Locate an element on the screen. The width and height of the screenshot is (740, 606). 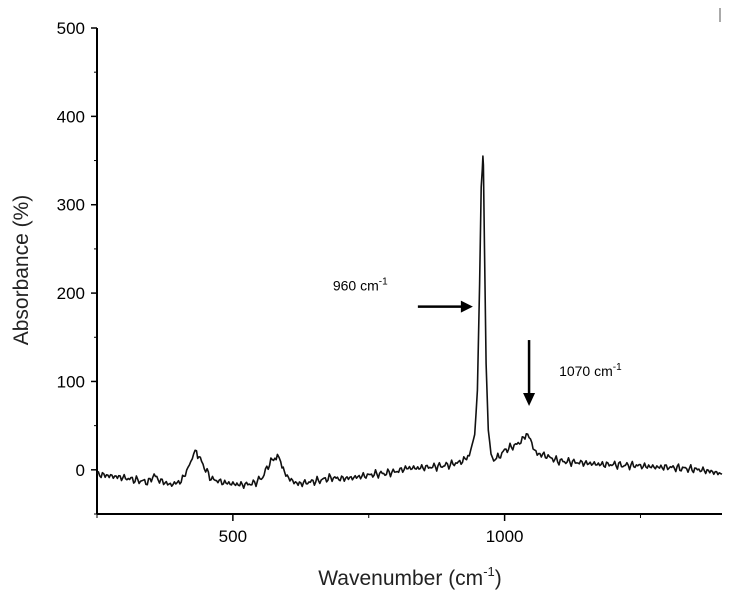
x-axis-title: Wavenumber (cm-1) is located at coordinates (410, 577).